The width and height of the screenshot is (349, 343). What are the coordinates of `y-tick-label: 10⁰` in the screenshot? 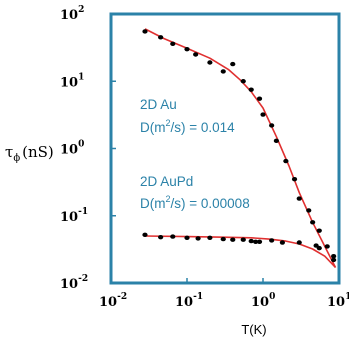 It's located at (72, 149).